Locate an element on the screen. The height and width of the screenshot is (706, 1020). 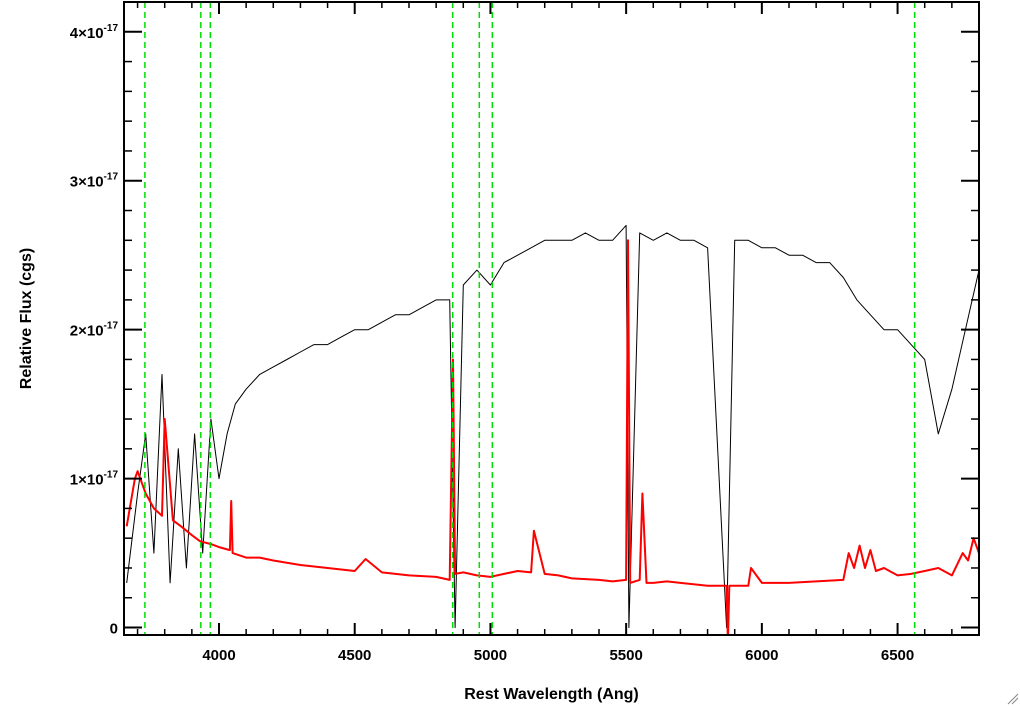
x-tick-label: 4000 is located at coordinates (218, 655).